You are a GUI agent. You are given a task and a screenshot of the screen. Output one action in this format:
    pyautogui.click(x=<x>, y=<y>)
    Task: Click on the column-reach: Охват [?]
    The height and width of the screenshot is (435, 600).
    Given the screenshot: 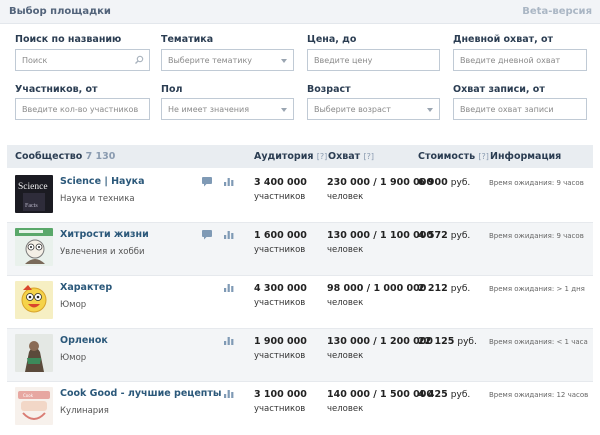 What is the action you would take?
    pyautogui.click(x=351, y=156)
    